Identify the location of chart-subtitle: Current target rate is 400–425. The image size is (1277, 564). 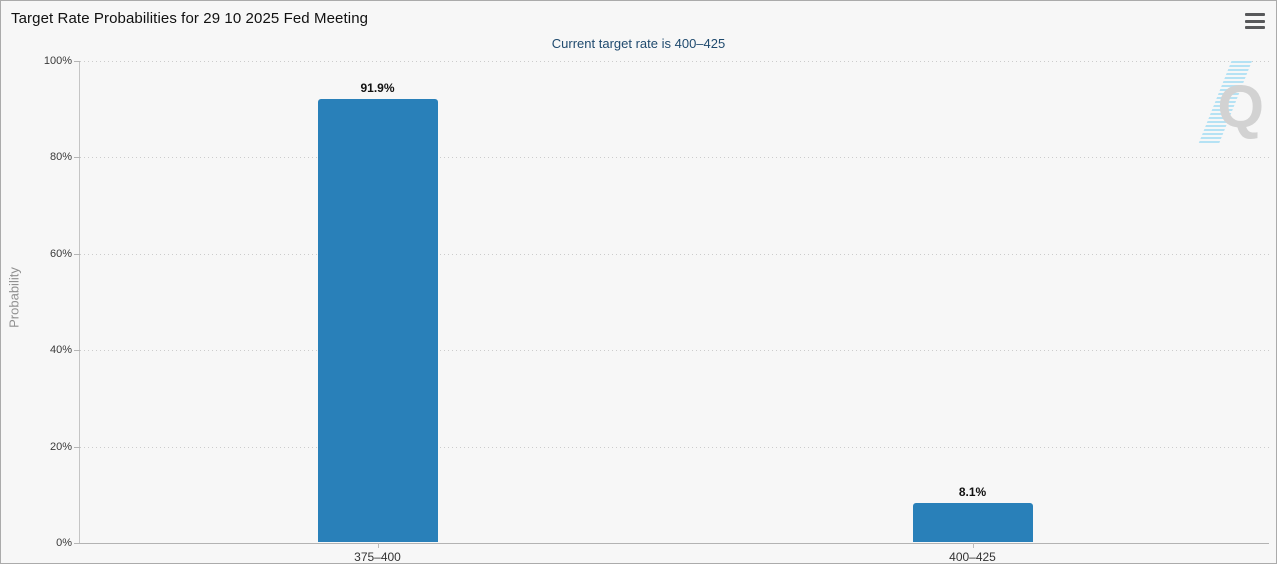
(638, 43).